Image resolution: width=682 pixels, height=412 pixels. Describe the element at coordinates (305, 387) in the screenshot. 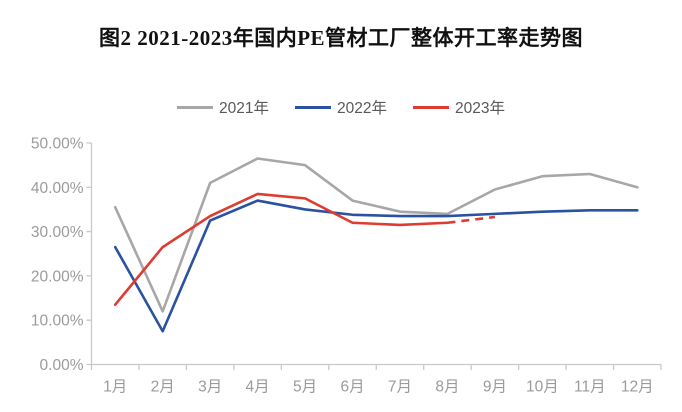

I see `x-tick-label: 5月` at that location.